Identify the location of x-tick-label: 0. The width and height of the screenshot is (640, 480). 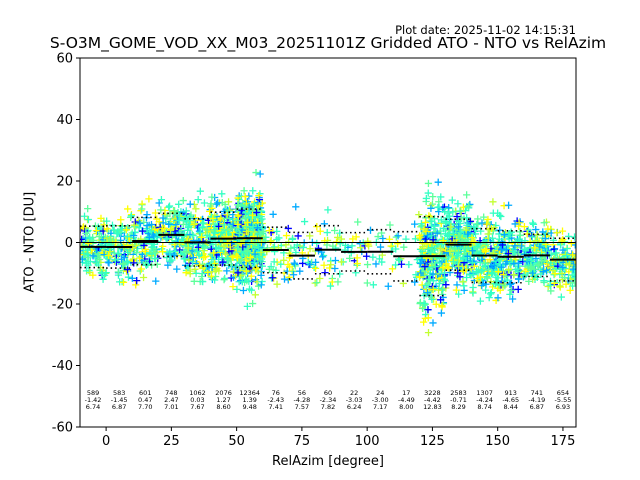
(106, 441).